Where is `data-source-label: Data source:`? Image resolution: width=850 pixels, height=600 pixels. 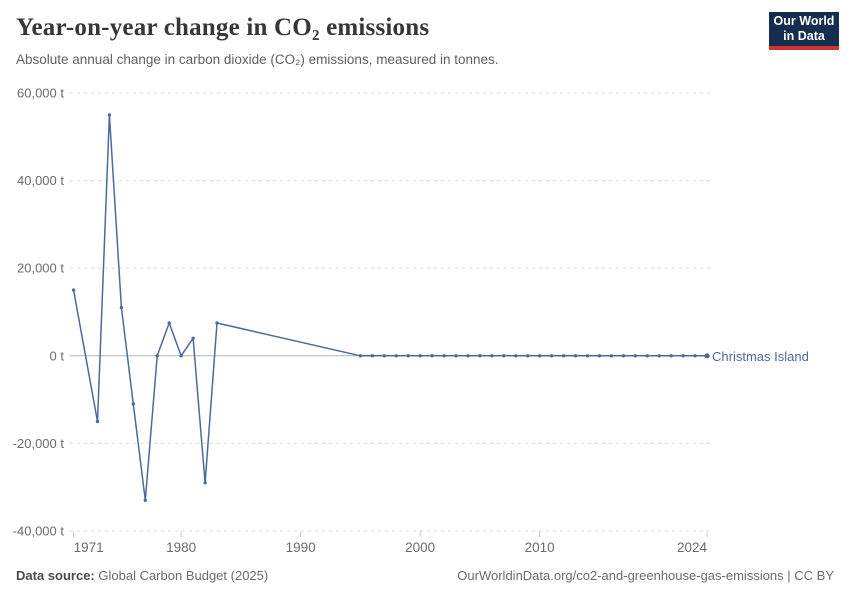
data-source-label: Data source: is located at coordinates (55, 575).